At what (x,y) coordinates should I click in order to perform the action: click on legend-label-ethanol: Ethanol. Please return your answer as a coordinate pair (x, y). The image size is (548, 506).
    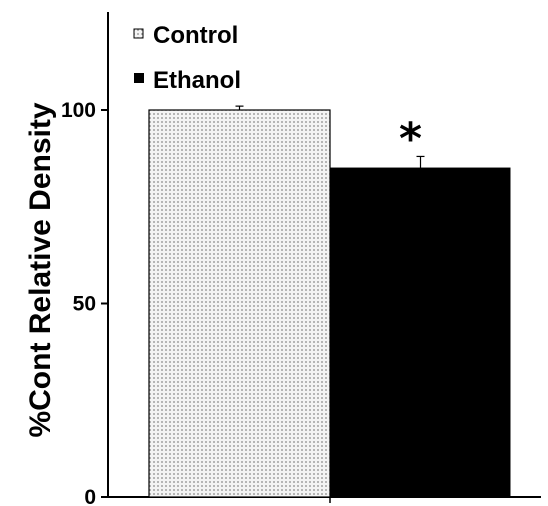
    Looking at the image, I should click on (197, 80).